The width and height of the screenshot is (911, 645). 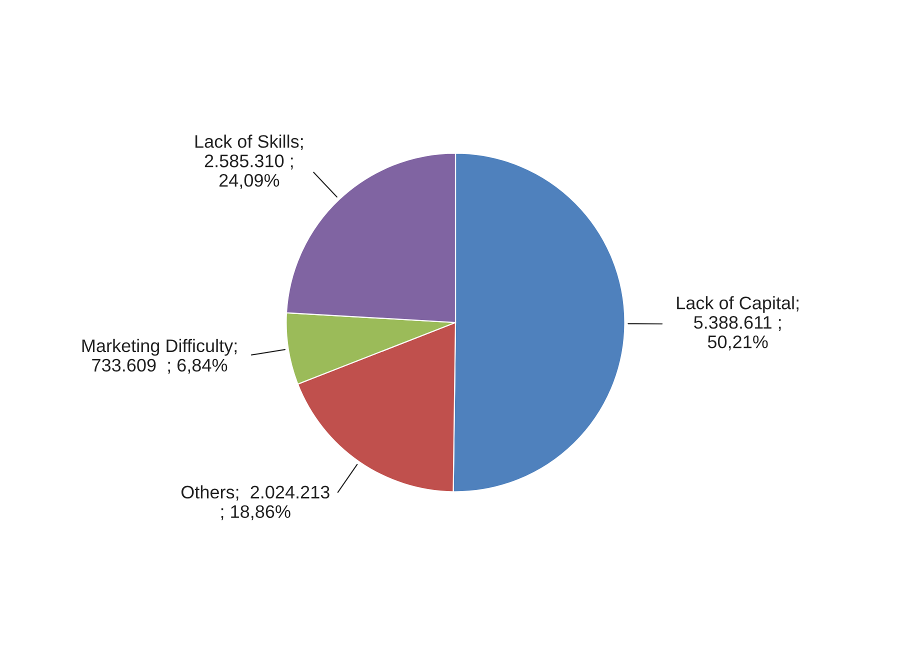 I want to click on slice-label: Marketing Difficulty; 733.609 ; 6,84%, so click(x=159, y=356).